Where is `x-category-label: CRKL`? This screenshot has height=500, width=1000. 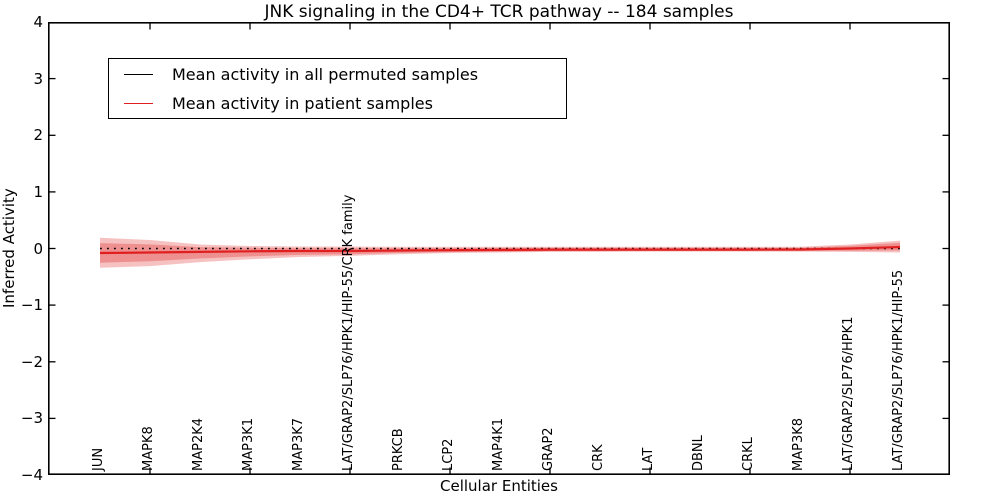
x-category-label: CRKL is located at coordinates (748, 454).